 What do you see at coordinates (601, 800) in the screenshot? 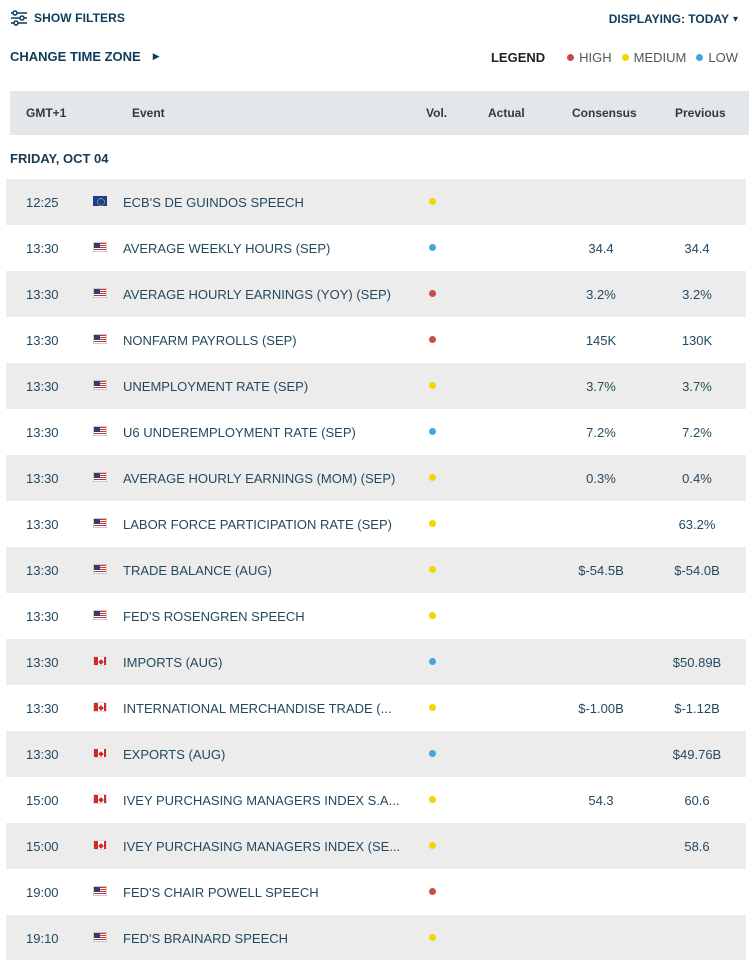
I see `event-consensus: 54.3` at bounding box center [601, 800].